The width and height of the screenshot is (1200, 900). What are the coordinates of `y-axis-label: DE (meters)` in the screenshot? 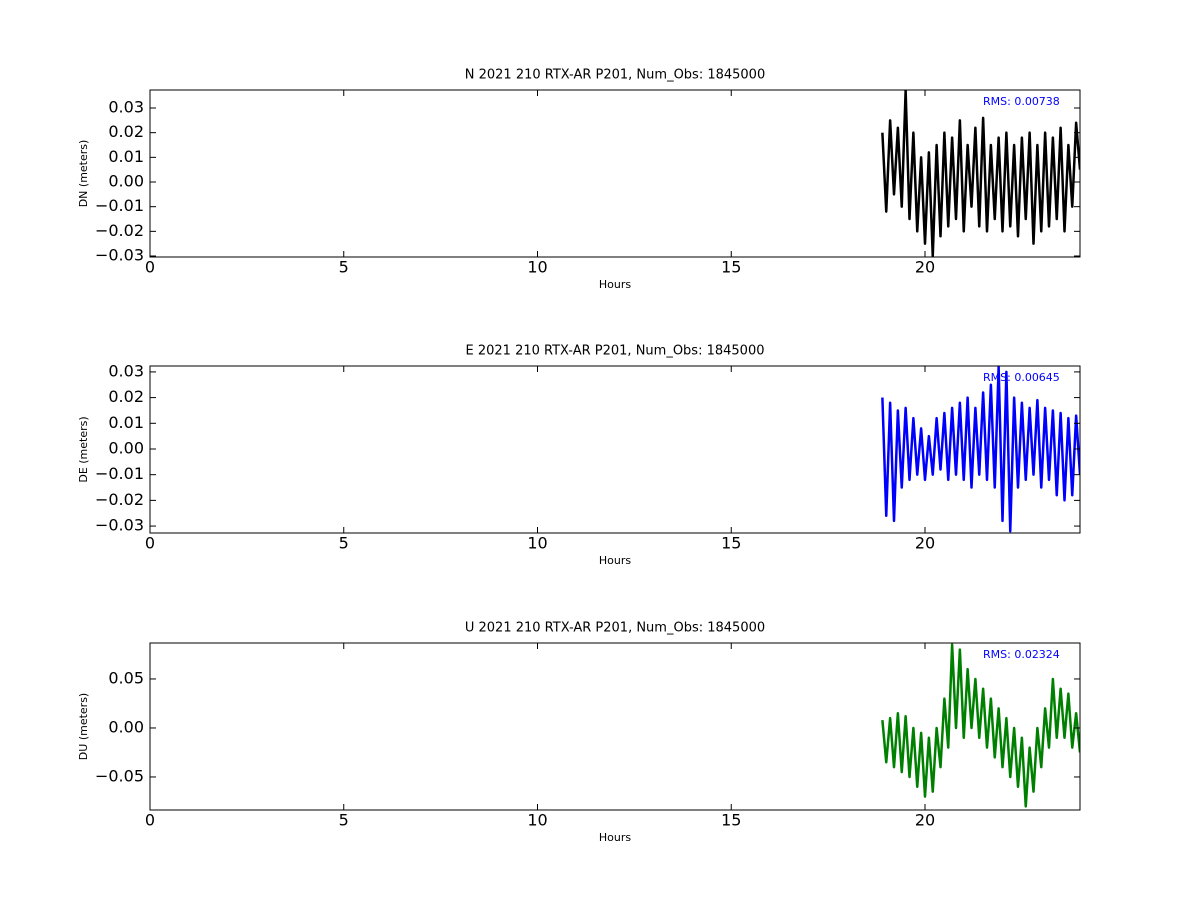 It's located at (83, 449).